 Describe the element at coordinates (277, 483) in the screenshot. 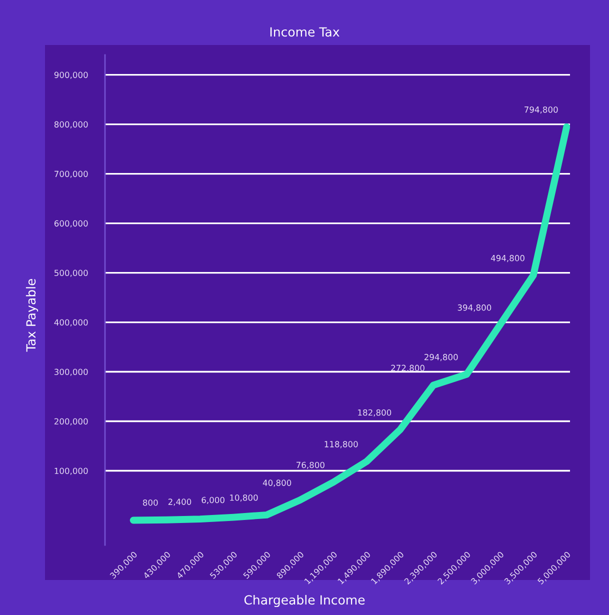

I see `data-label: 40,800` at that location.